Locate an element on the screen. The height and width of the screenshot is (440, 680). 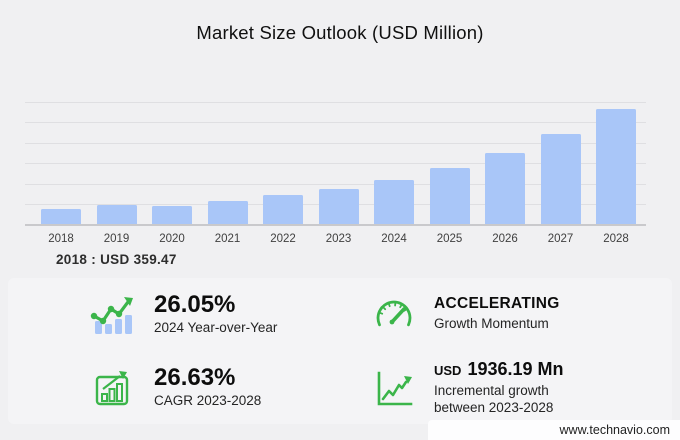
bar-2022 is located at coordinates (283, 209).